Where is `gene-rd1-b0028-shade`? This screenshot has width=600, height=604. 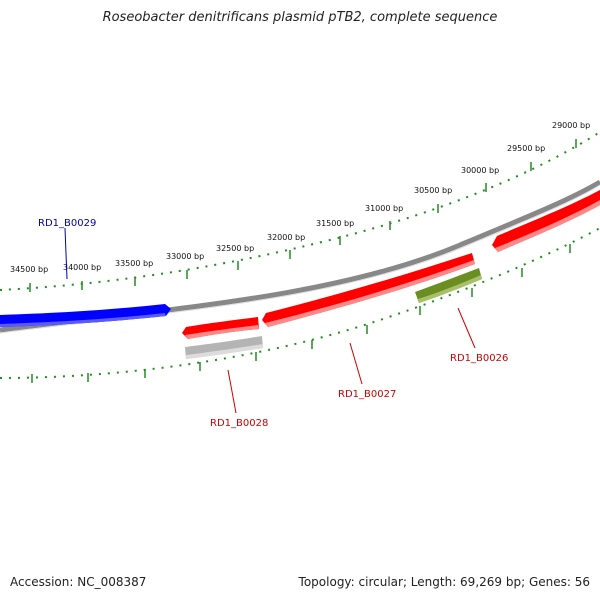
gene-rd1-b0028-shade is located at coordinates (222, 332).